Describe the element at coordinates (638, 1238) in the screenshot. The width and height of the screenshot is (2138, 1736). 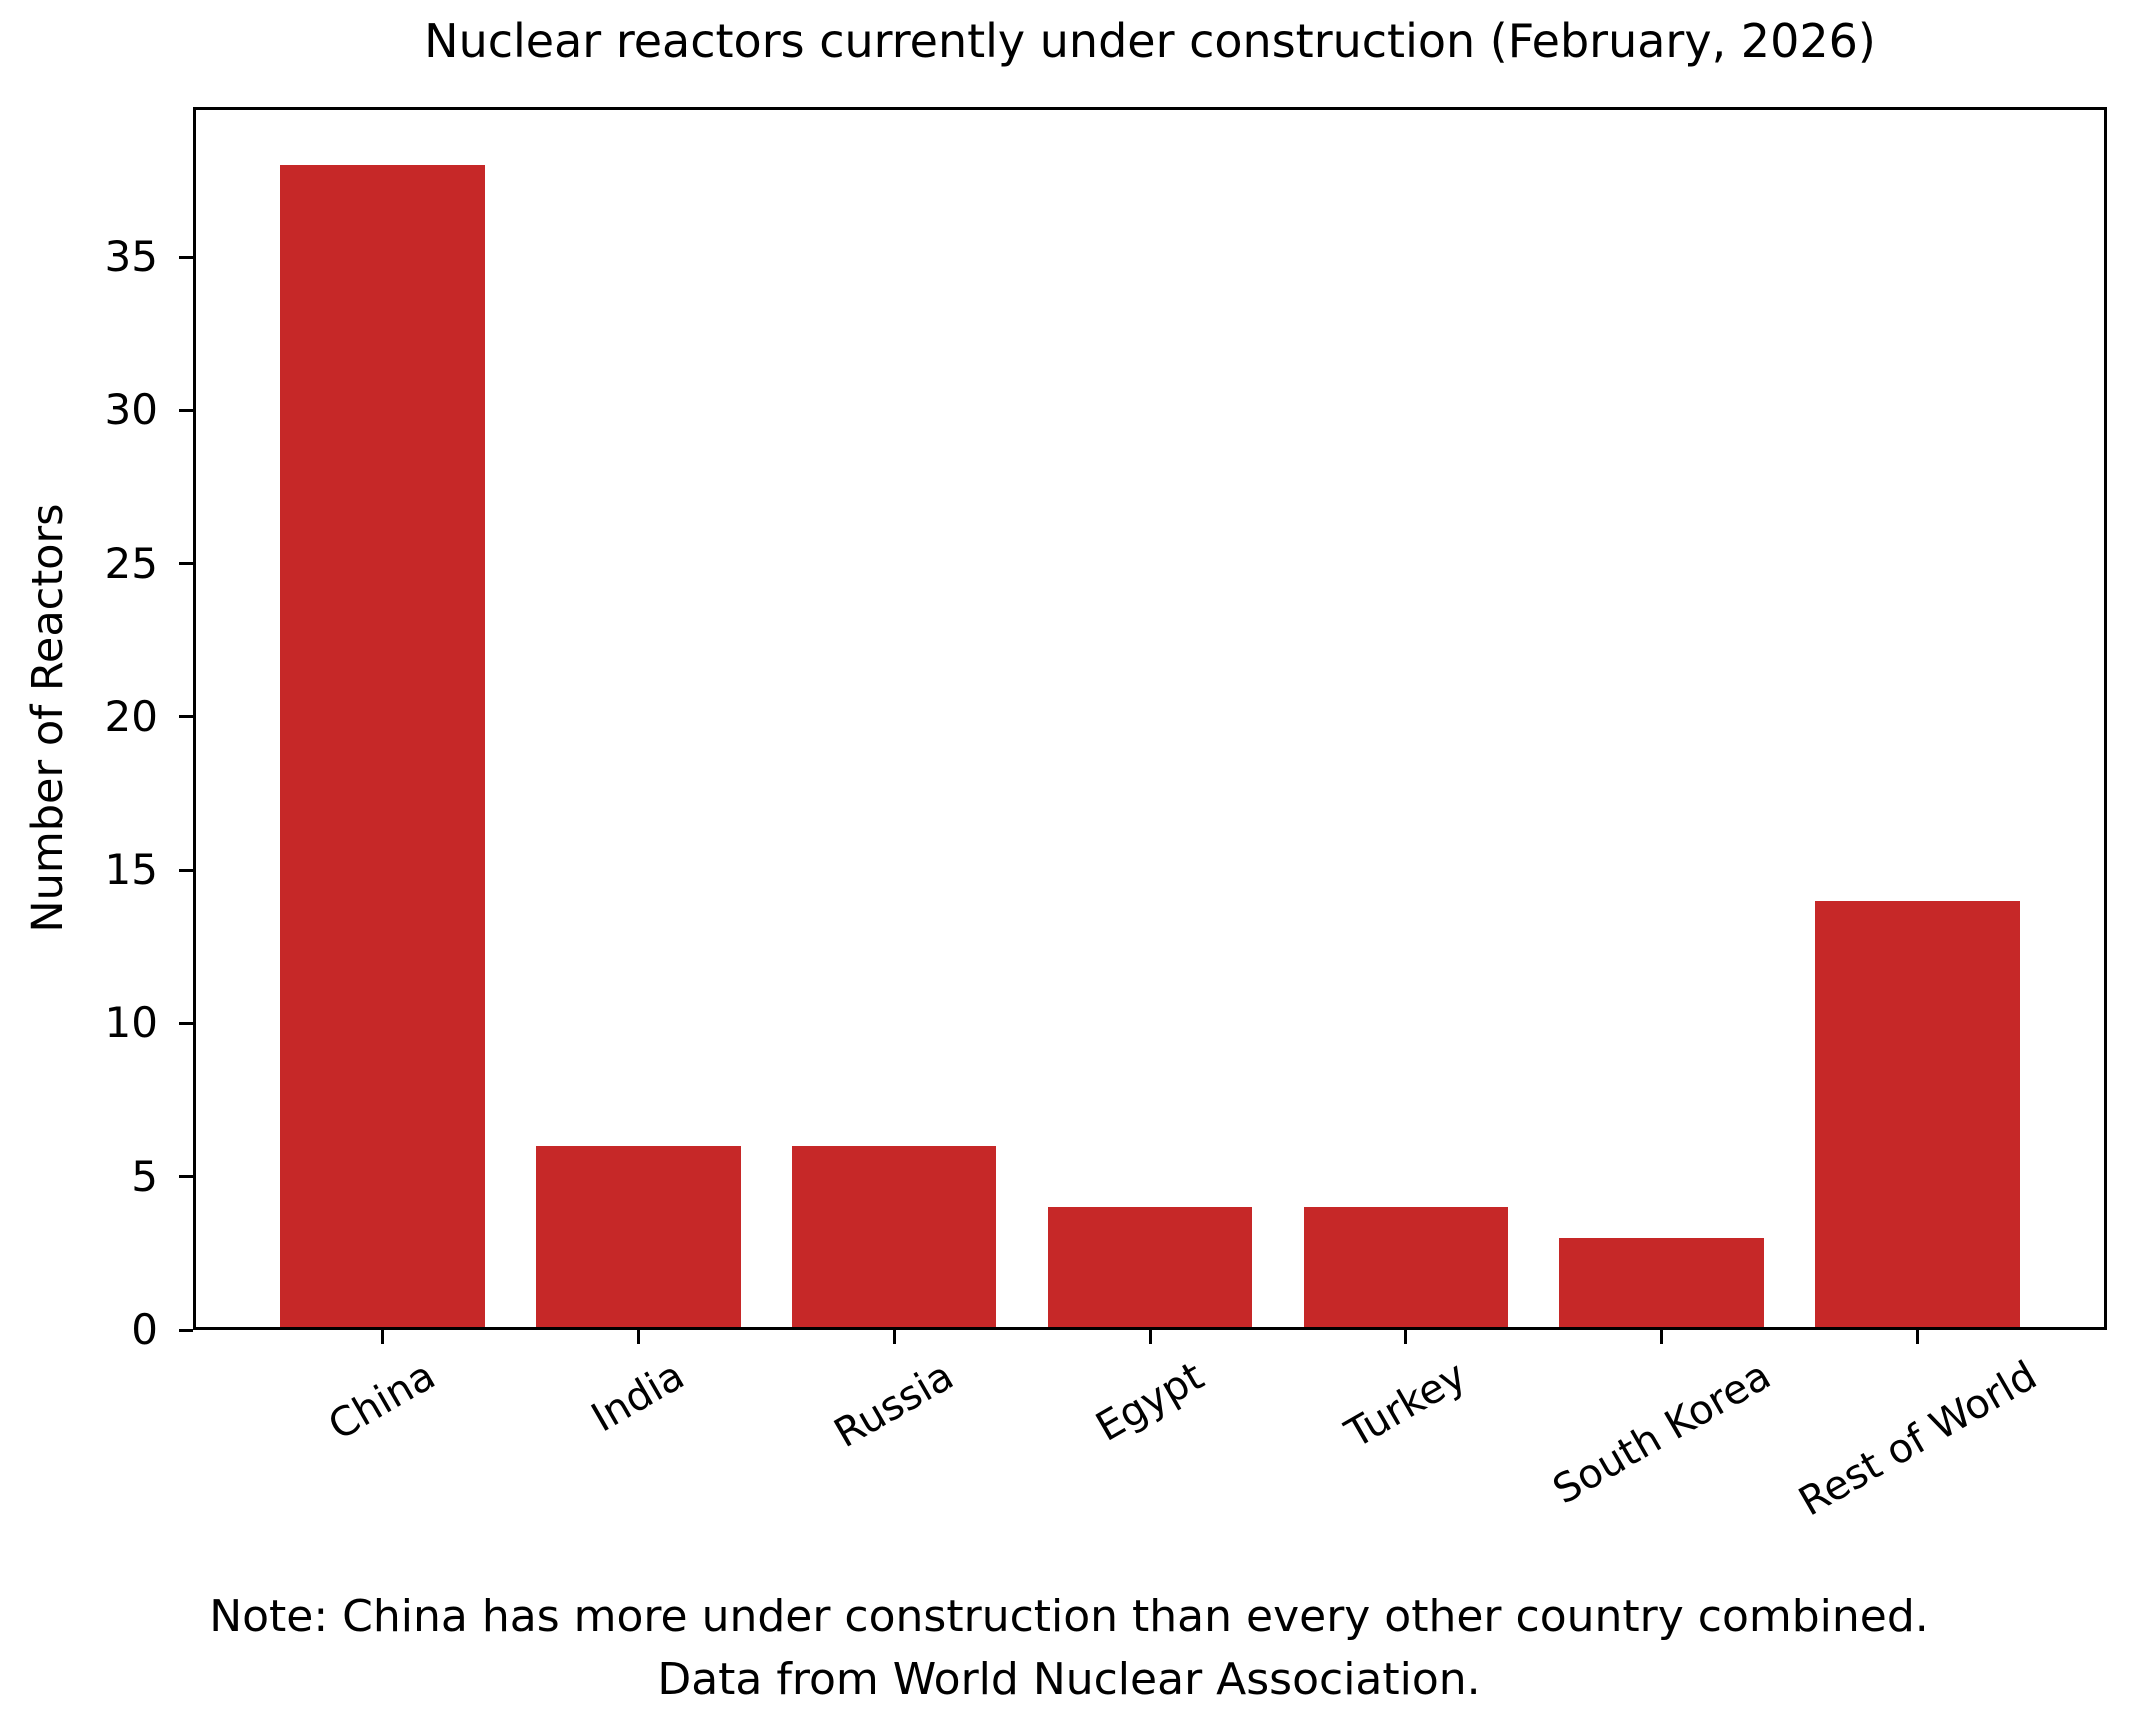
I see `bar-india` at that location.